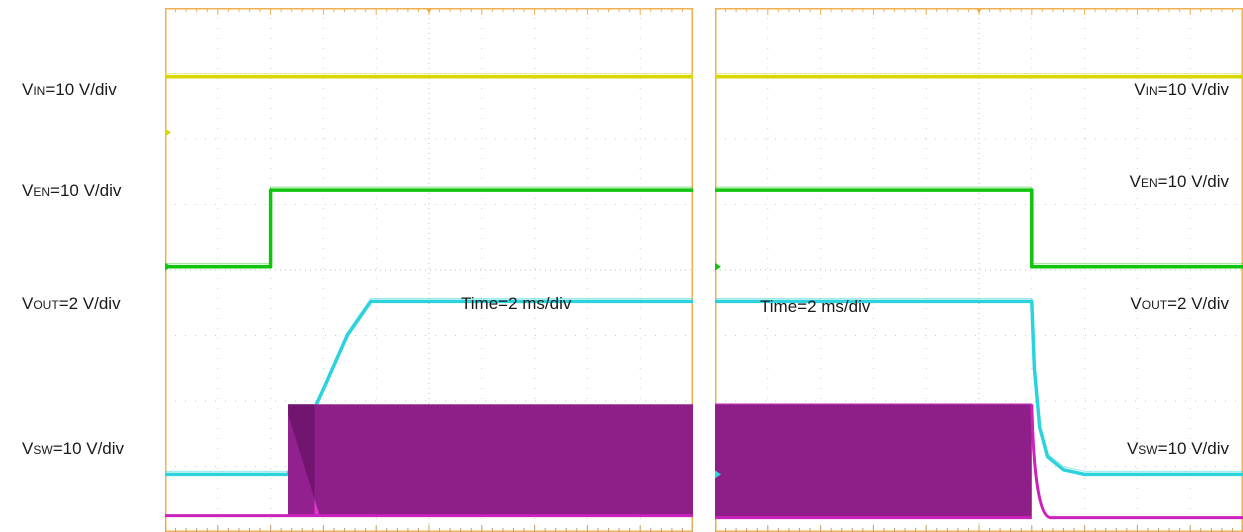  I want to click on shutdown-ven-label: VEN=10 V/div, so click(1179, 181).